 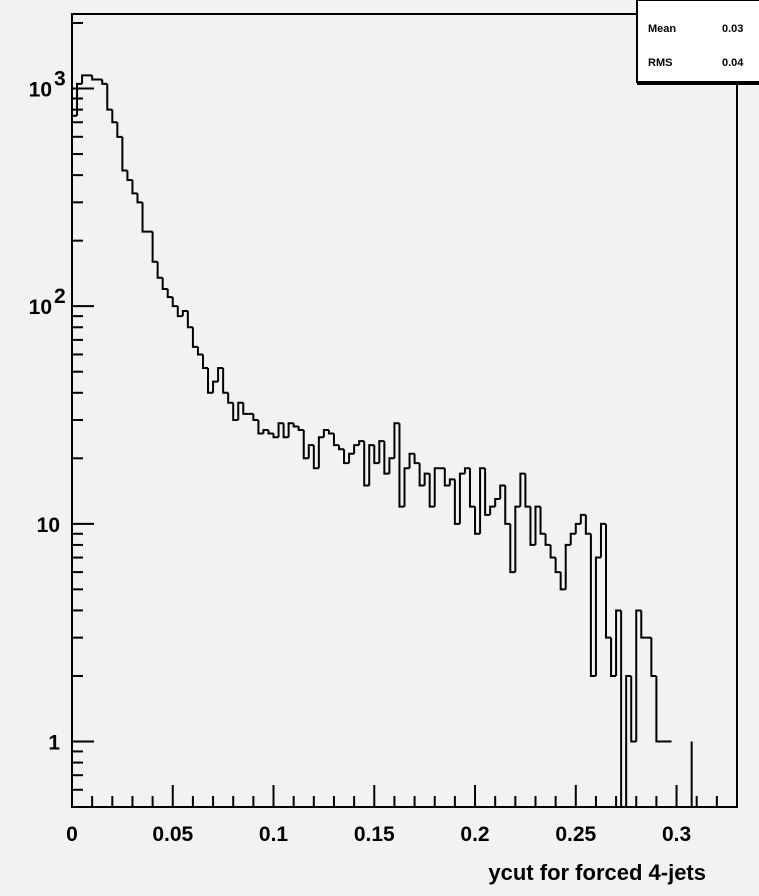 I want to click on stats-rms-value: 0.04, so click(x=733, y=63).